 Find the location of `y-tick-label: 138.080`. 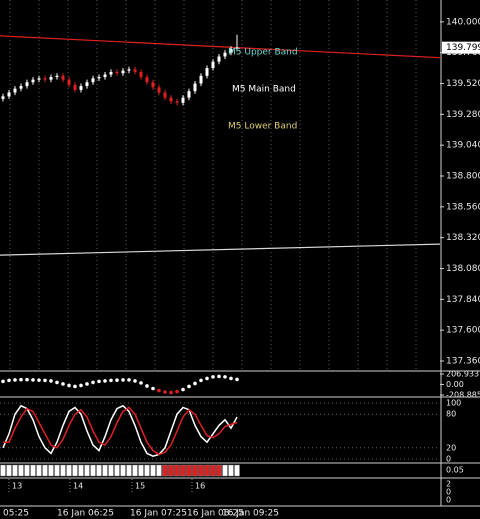

y-tick-label: 138.080 is located at coordinates (463, 269).